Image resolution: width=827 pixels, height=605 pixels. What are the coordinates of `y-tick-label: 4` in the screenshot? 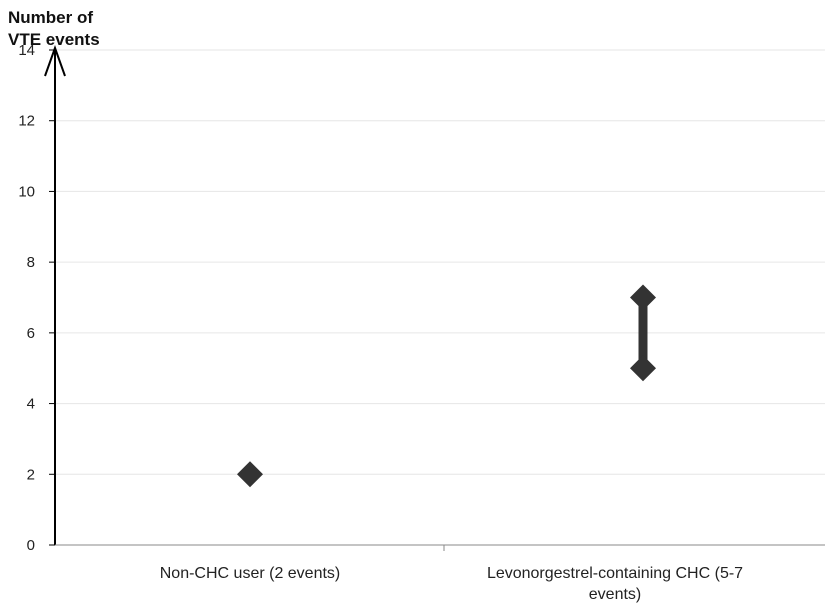 It's located at (31, 404).